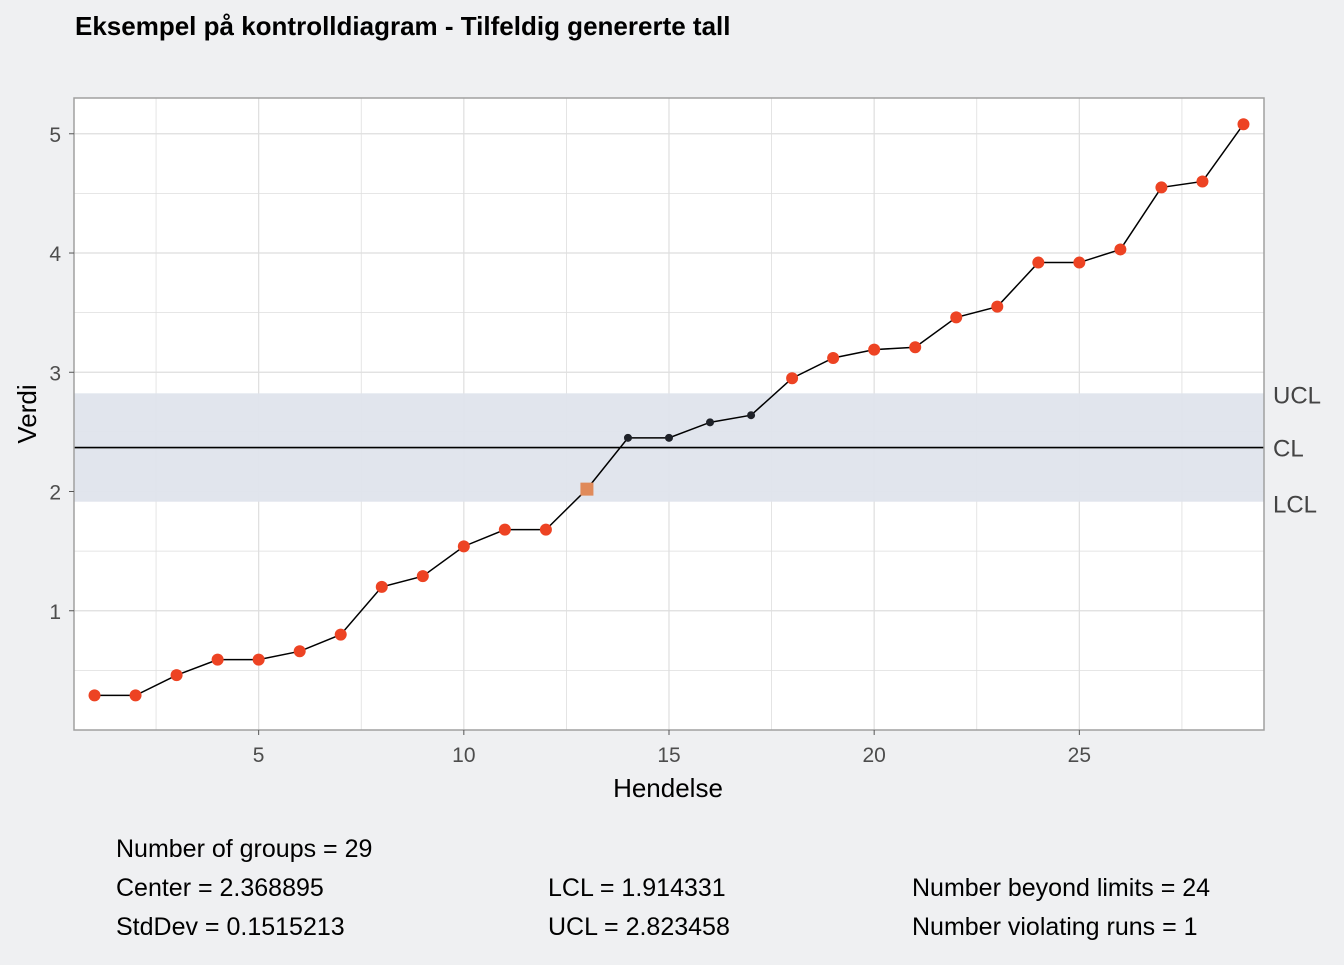  What do you see at coordinates (668, 788) in the screenshot?
I see `x-axis-label: Hendelse` at bounding box center [668, 788].